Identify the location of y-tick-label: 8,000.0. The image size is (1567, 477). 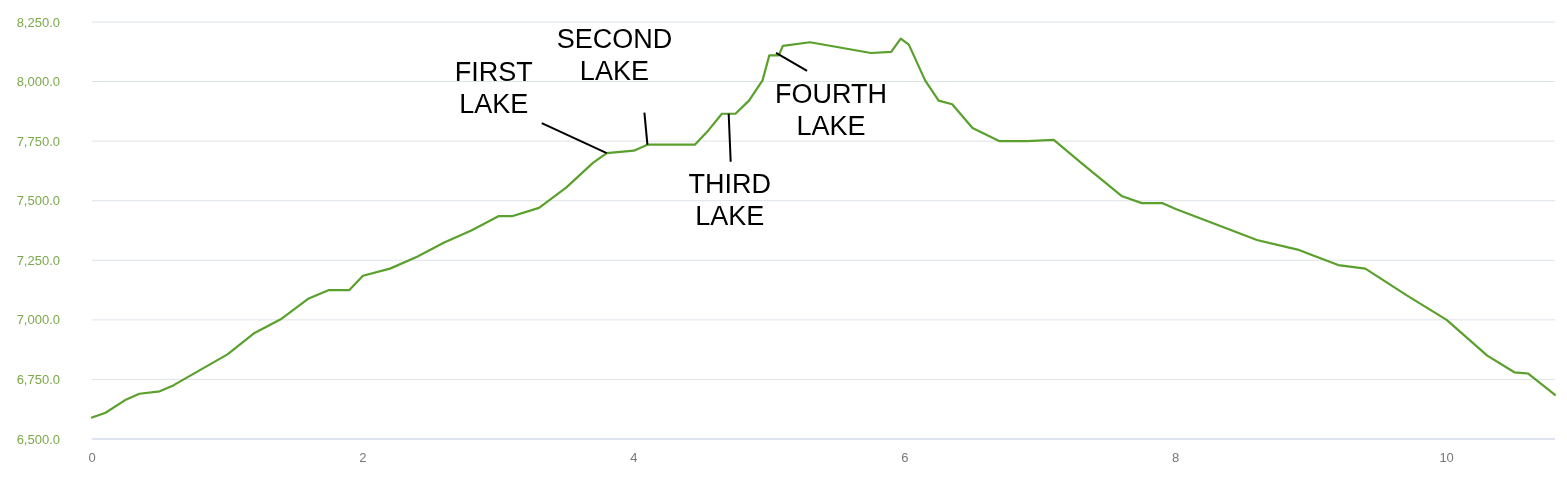
(38, 82).